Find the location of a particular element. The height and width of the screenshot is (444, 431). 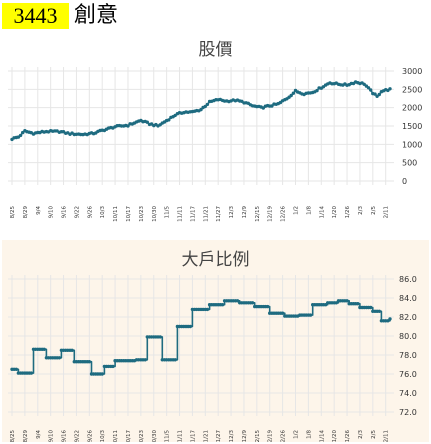

chart-0-x-tick-label: 10/3 is located at coordinates (103, 212).